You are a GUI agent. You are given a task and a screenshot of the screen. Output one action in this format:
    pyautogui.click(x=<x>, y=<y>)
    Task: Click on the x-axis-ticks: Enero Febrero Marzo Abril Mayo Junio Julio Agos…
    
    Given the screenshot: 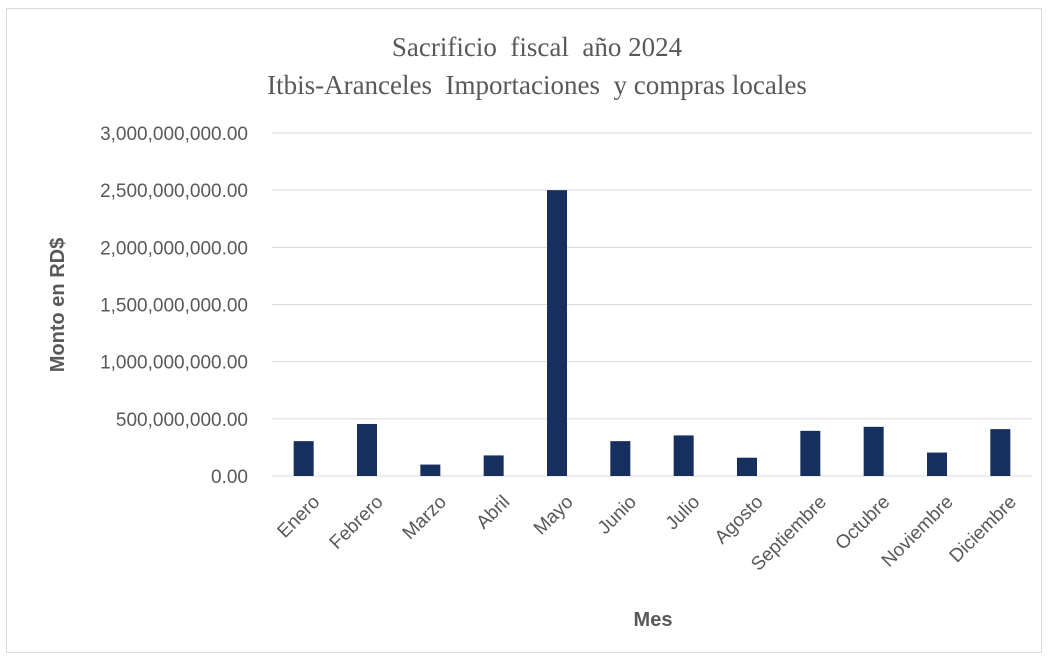 What is the action you would take?
    pyautogui.click(x=647, y=534)
    